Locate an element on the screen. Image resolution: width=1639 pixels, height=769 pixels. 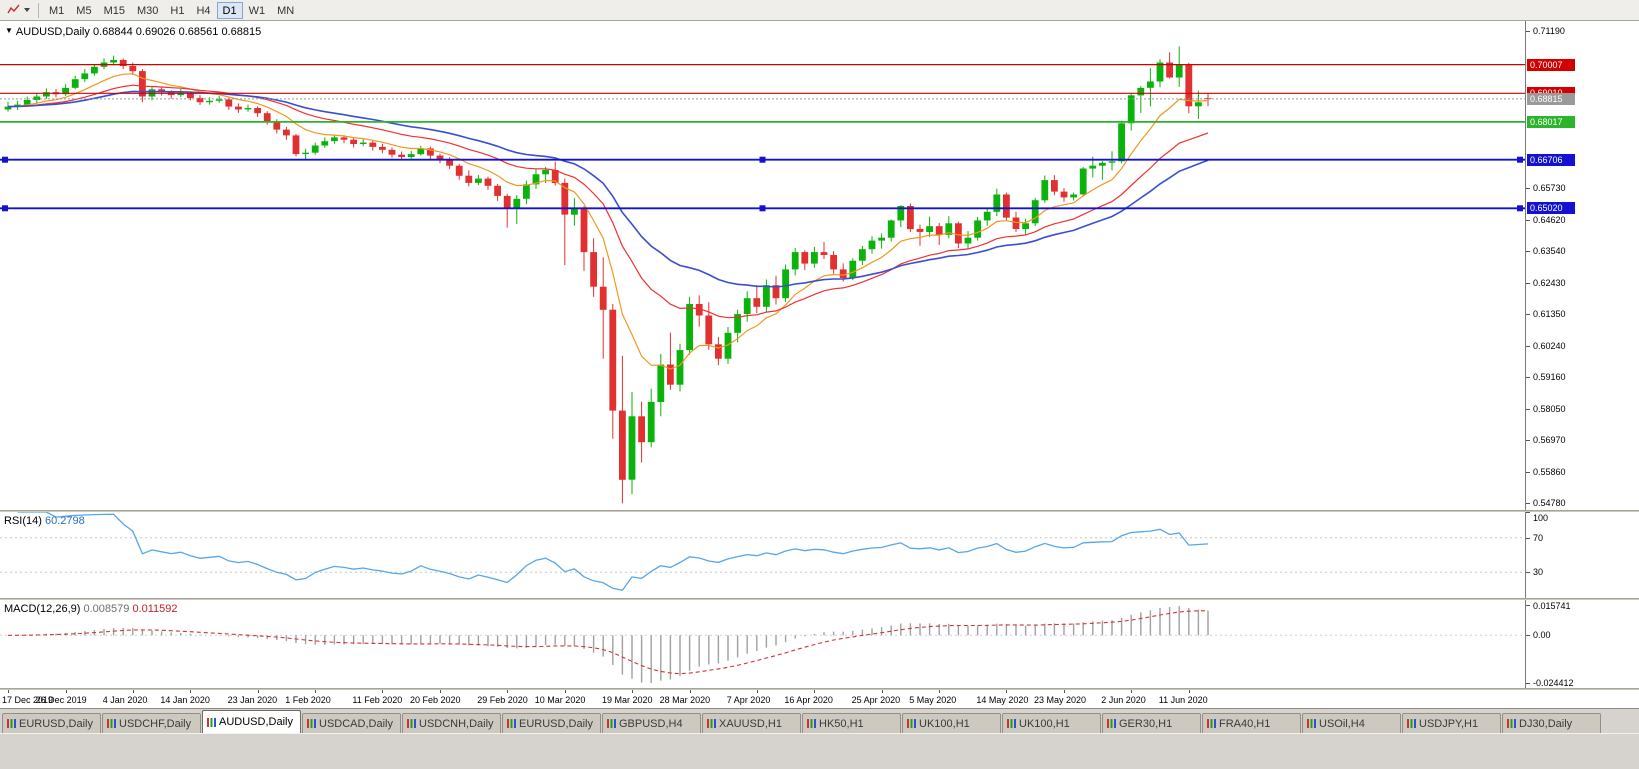
tab-label: FRA40,H1 is located at coordinates (1245, 723).